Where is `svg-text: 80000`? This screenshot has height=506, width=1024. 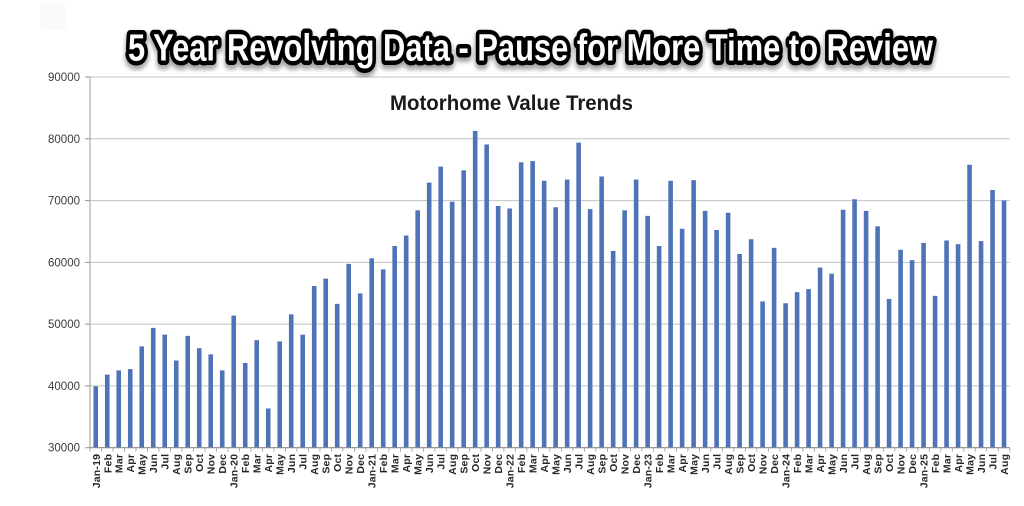 svg-text: 80000 is located at coordinates (64, 140).